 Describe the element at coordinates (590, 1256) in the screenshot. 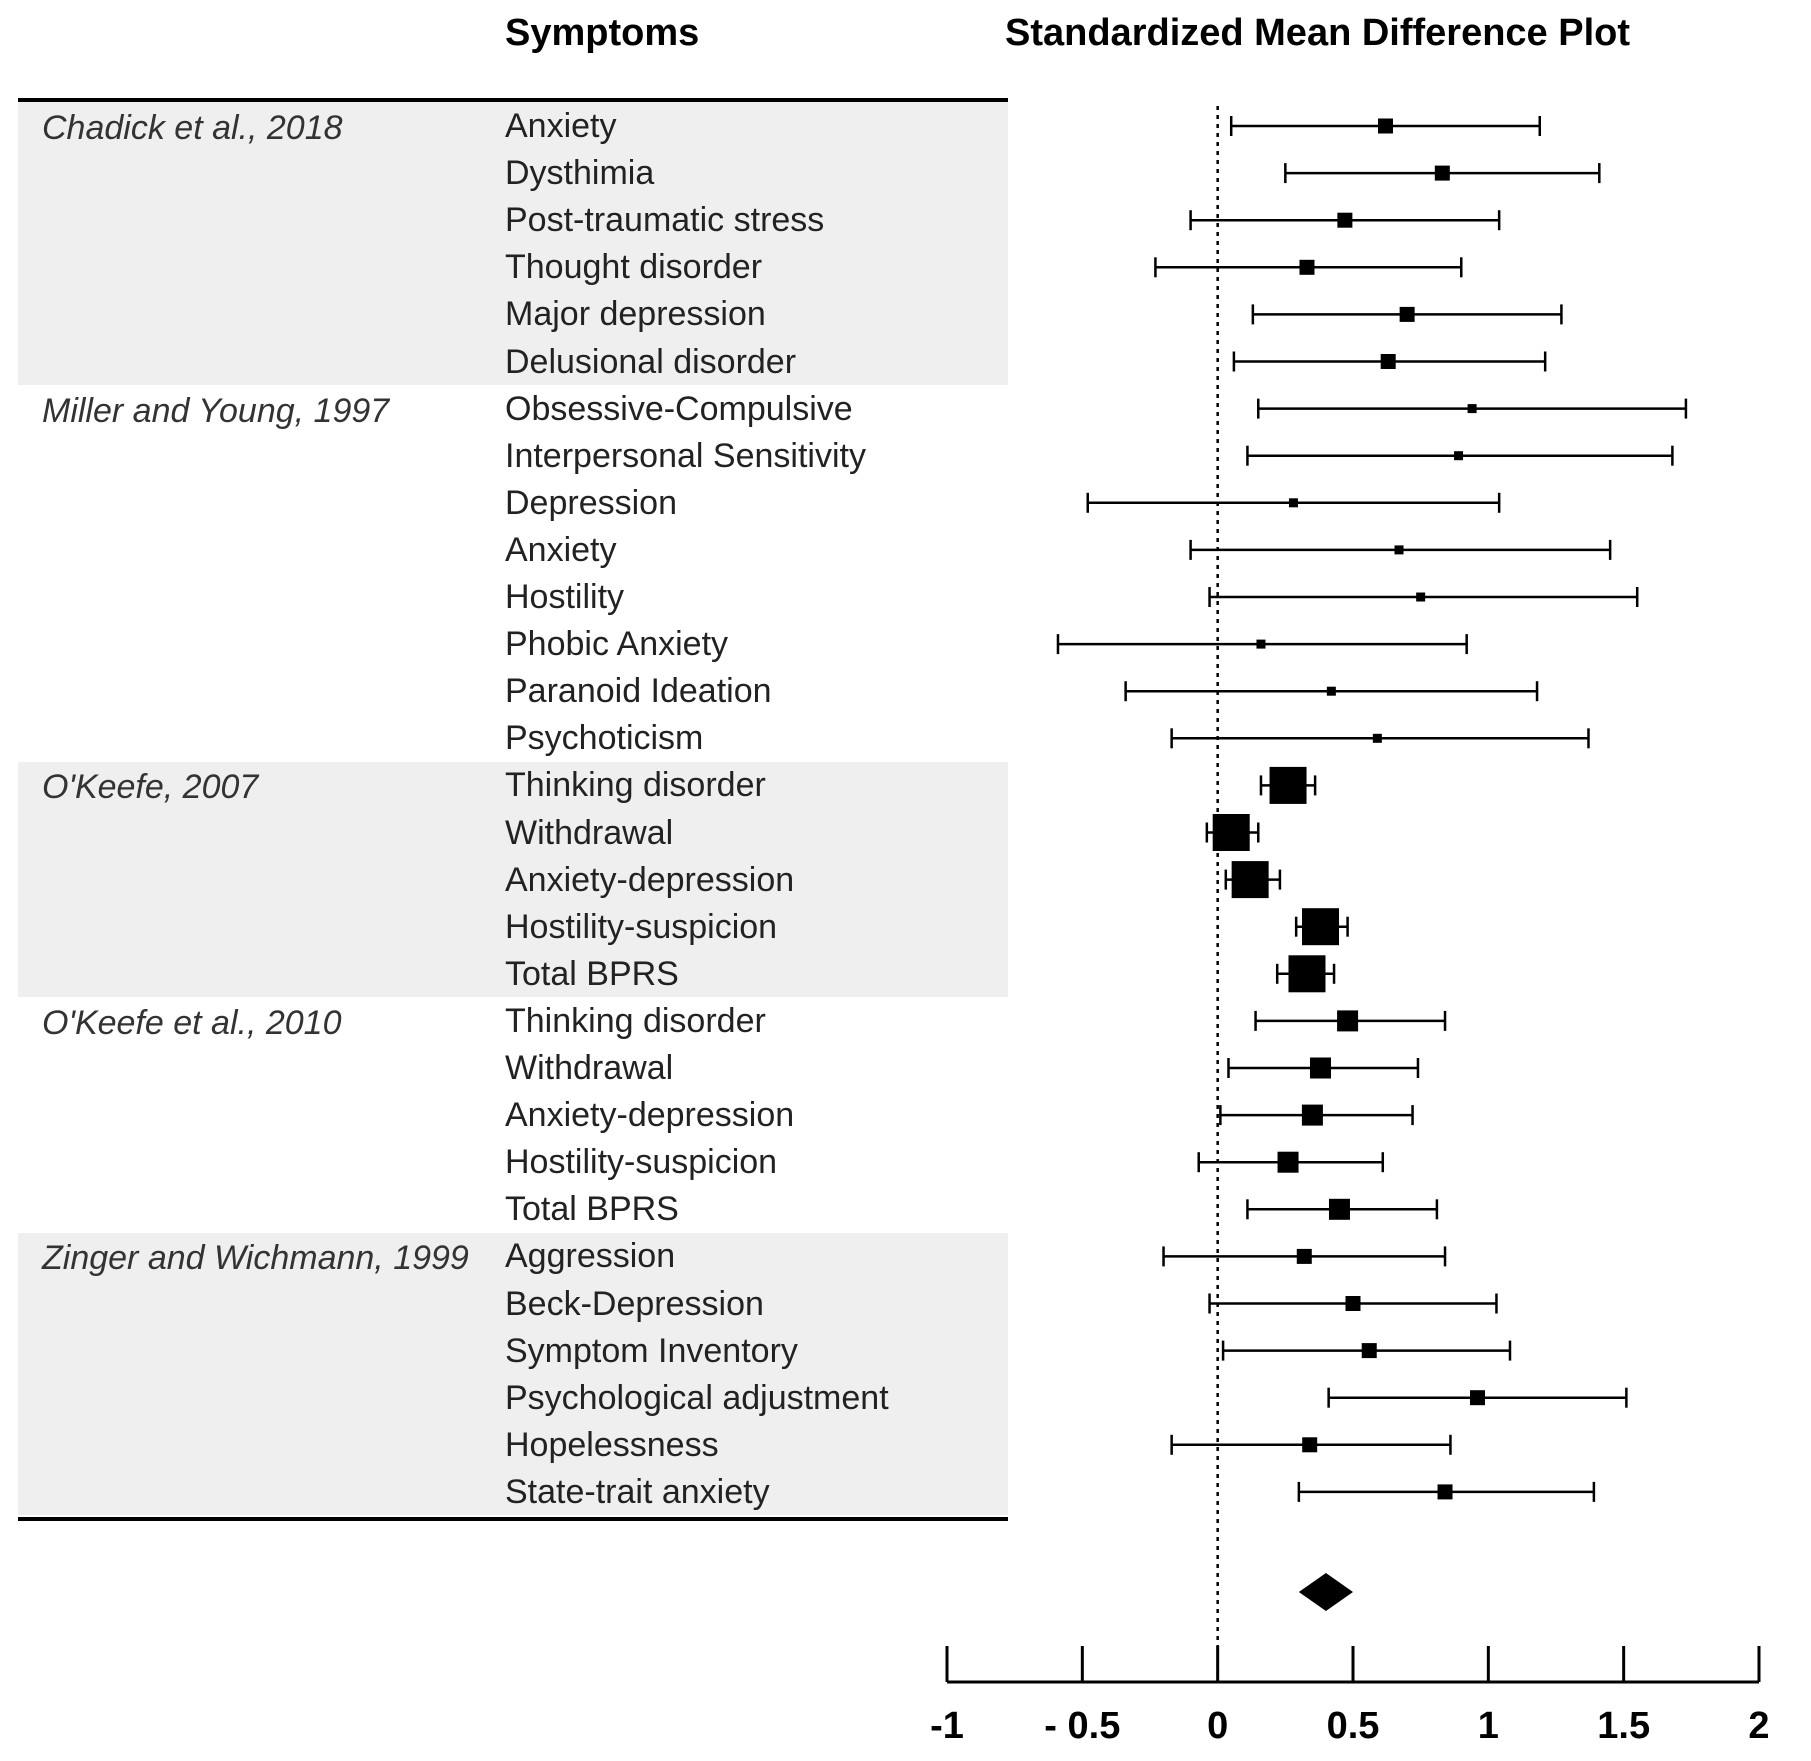

I see `symptom-label: Aggression` at that location.